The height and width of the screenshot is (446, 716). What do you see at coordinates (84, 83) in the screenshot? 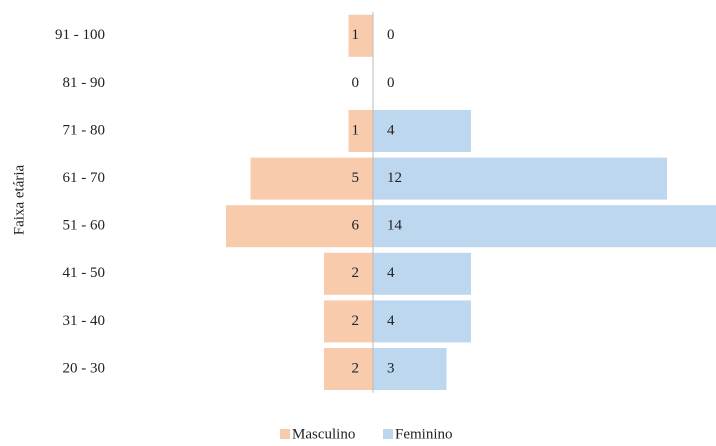
I see `category-label: 81 - 90` at bounding box center [84, 83].